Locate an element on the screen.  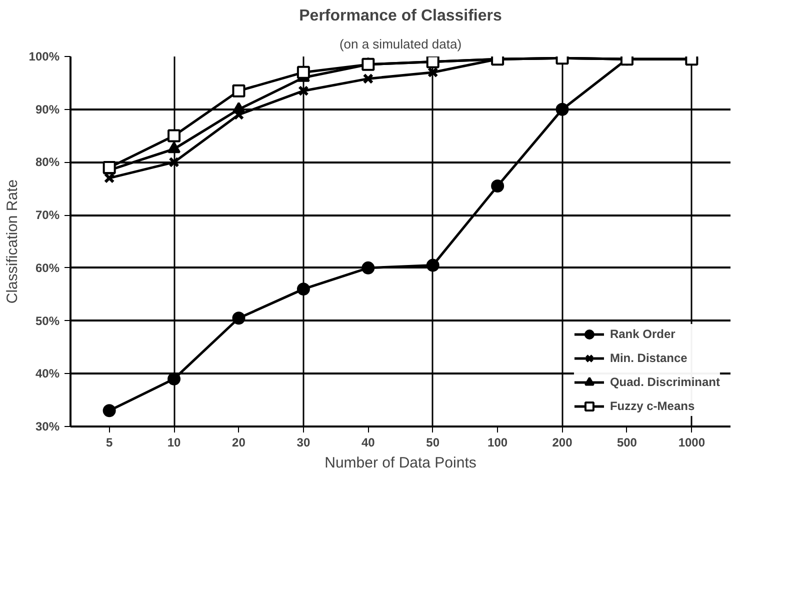
x-tick-label: 100 is located at coordinates (498, 443).